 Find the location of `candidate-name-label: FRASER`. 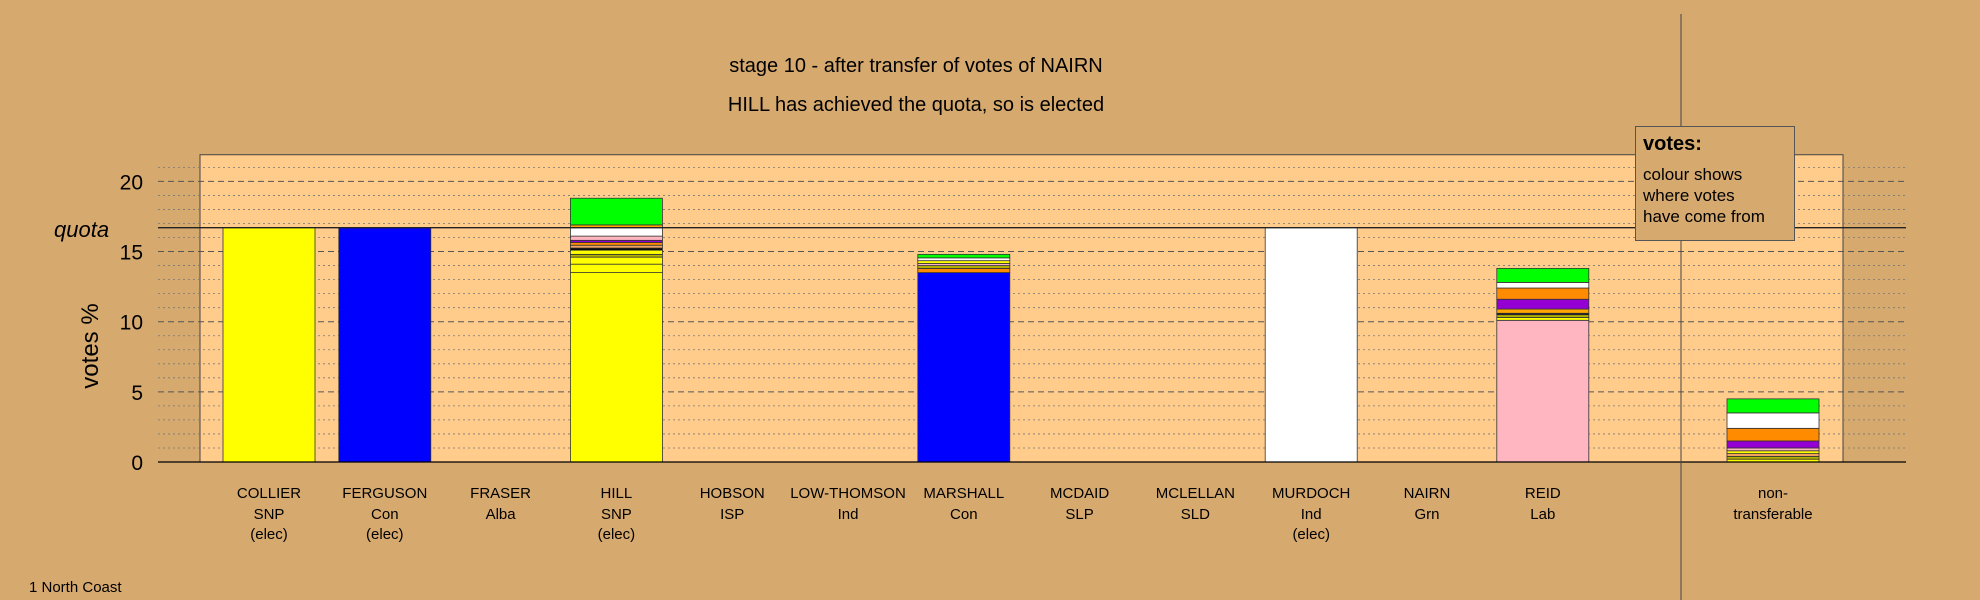

candidate-name-label: FRASER is located at coordinates (500, 493).